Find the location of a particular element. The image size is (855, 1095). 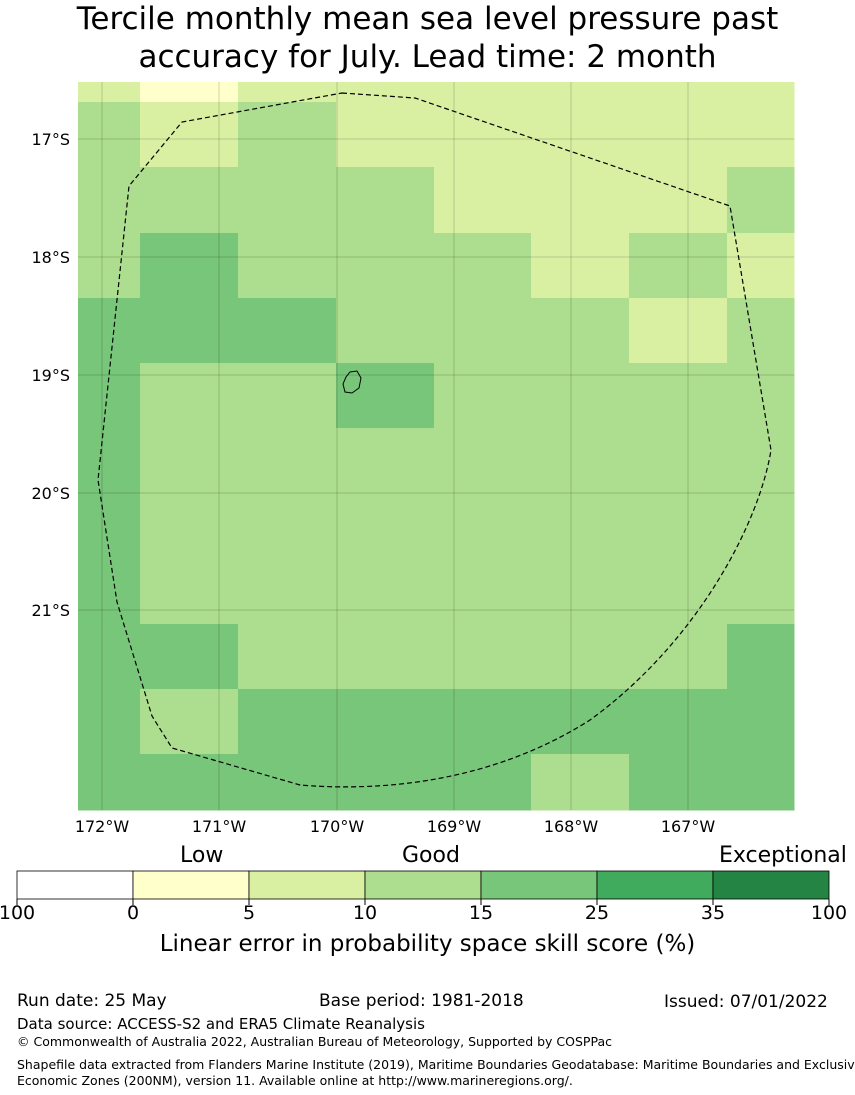

colorbar-label-low: Low is located at coordinates (202, 855).